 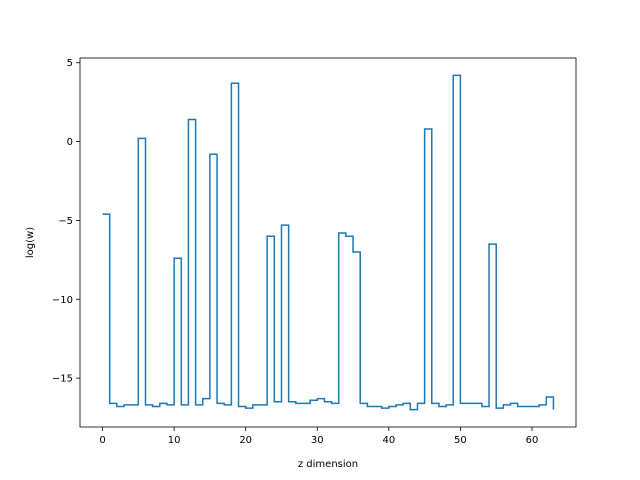 I want to click on y-tick-label: −5, so click(x=65, y=221).